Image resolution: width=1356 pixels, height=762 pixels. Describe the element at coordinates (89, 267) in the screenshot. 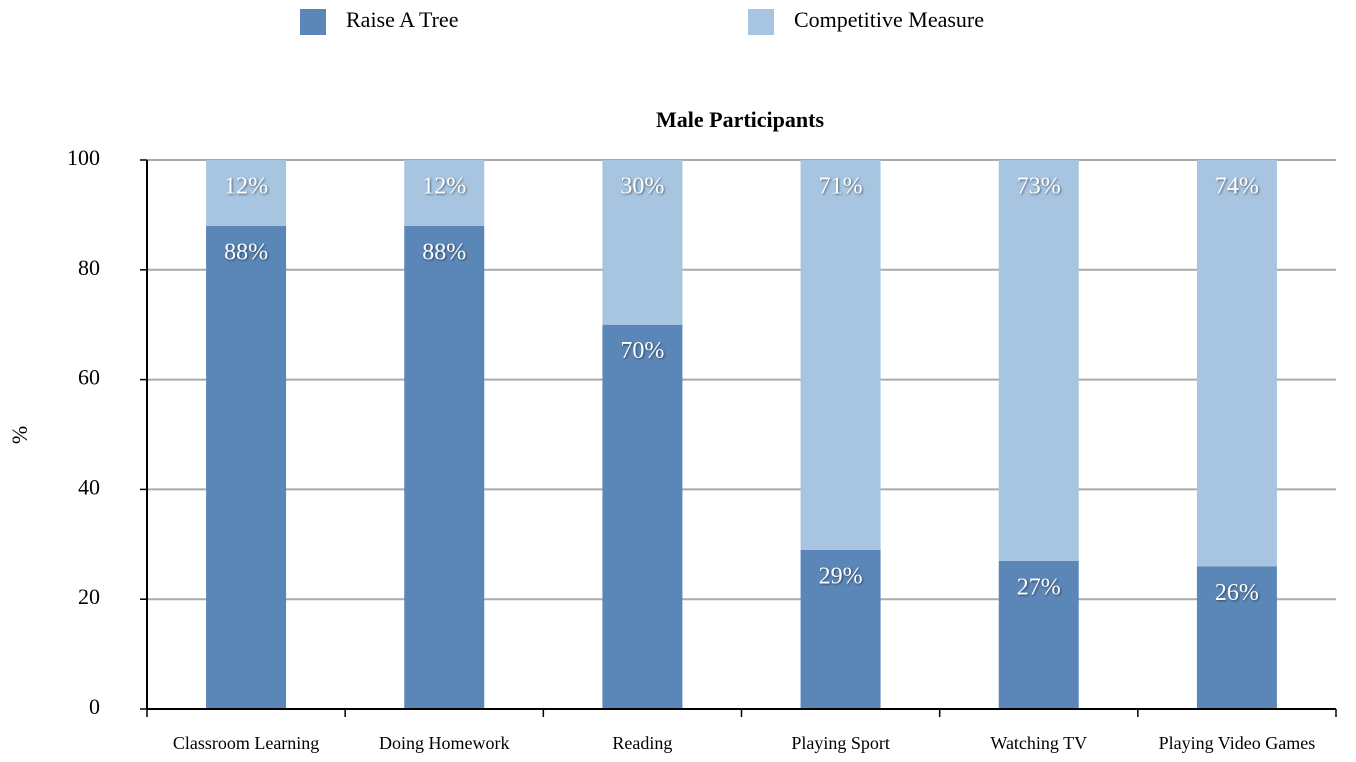

I see `y-tick-label: 80` at that location.